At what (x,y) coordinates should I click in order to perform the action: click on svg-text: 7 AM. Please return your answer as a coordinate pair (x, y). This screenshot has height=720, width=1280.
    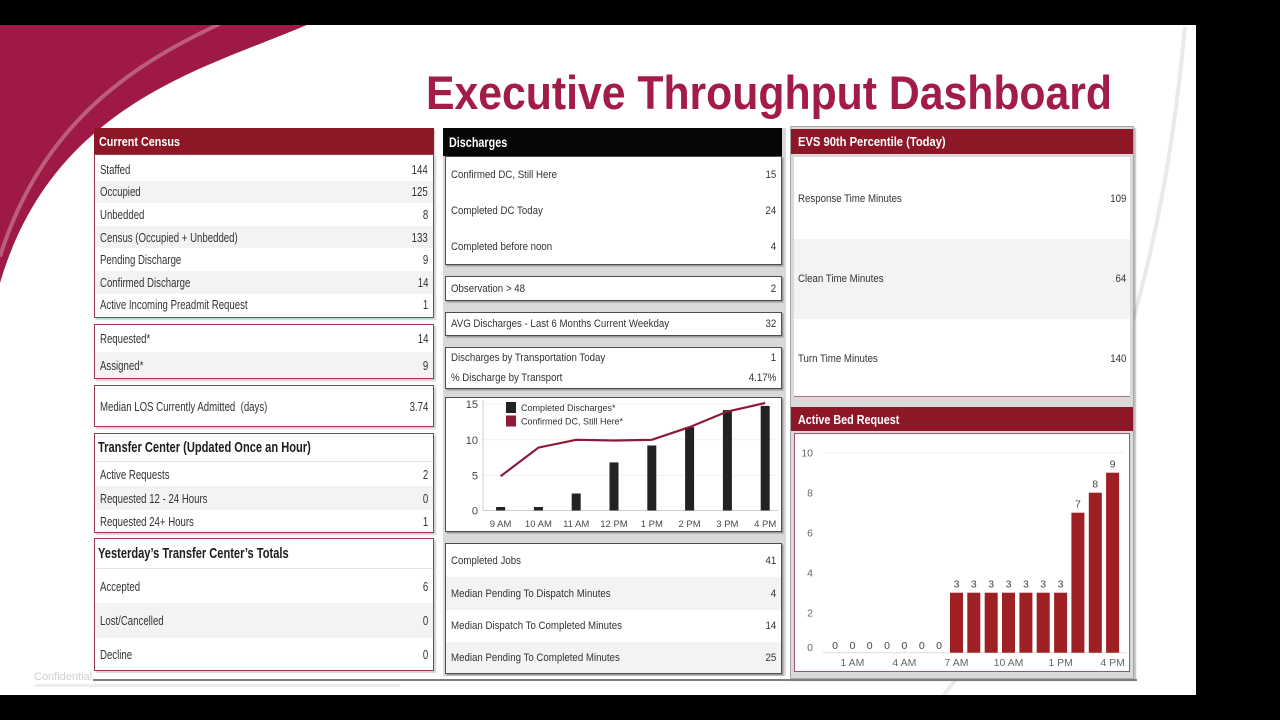
    Looking at the image, I should click on (957, 663).